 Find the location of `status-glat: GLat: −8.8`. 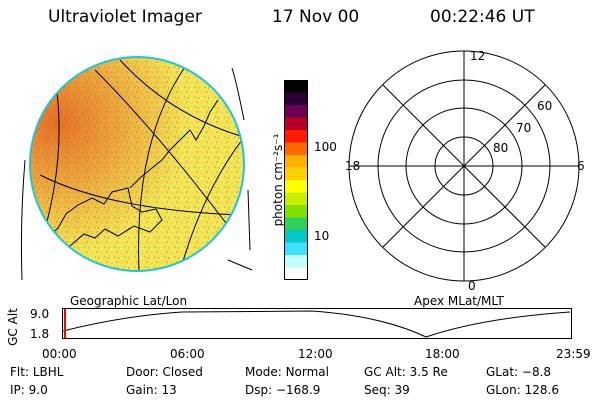

status-glat: GLat: −8.8 is located at coordinates (519, 372).